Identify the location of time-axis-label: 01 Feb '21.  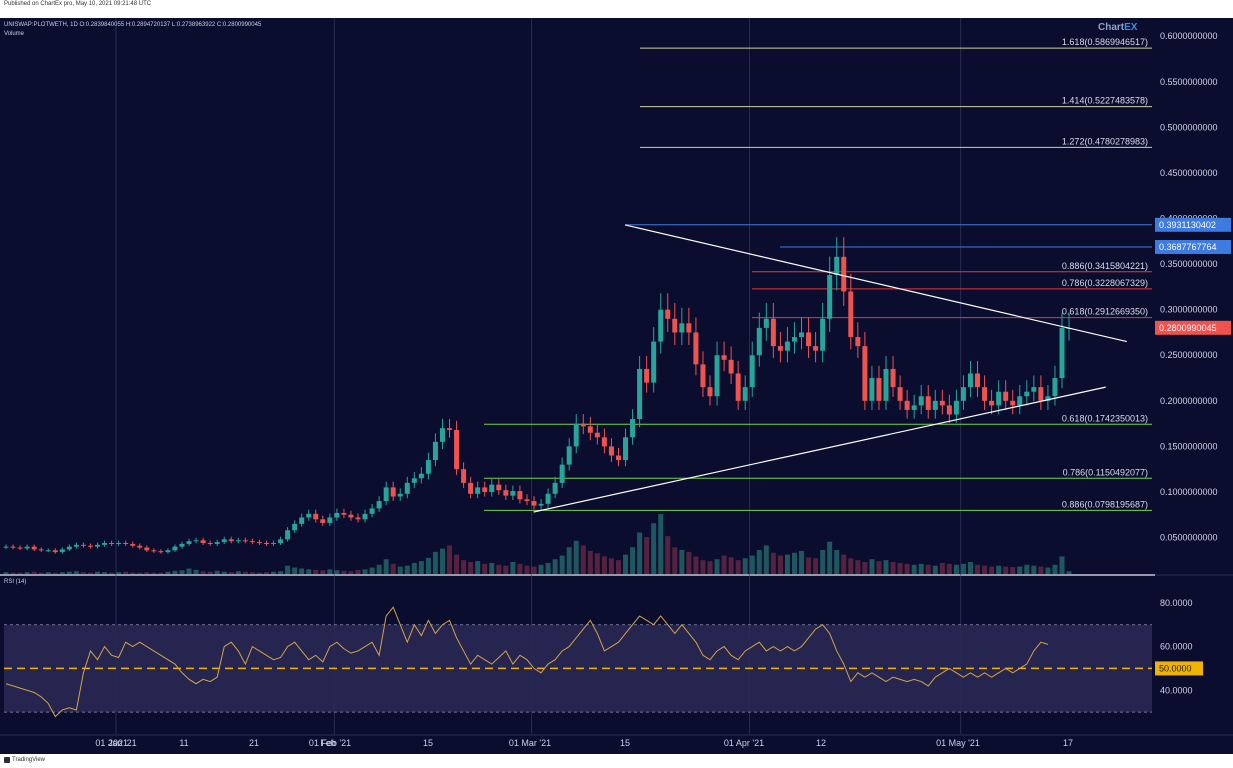
(330, 743).